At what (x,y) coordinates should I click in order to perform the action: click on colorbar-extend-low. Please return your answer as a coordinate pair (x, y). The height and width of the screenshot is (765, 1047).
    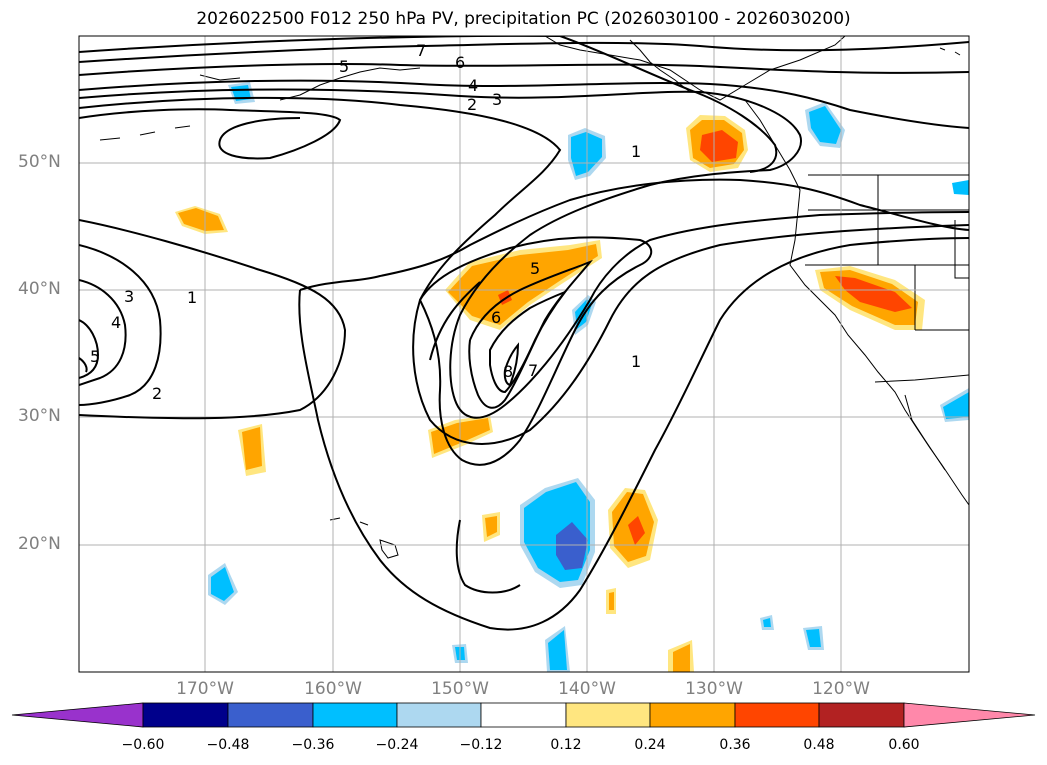
    Looking at the image, I should click on (77, 715).